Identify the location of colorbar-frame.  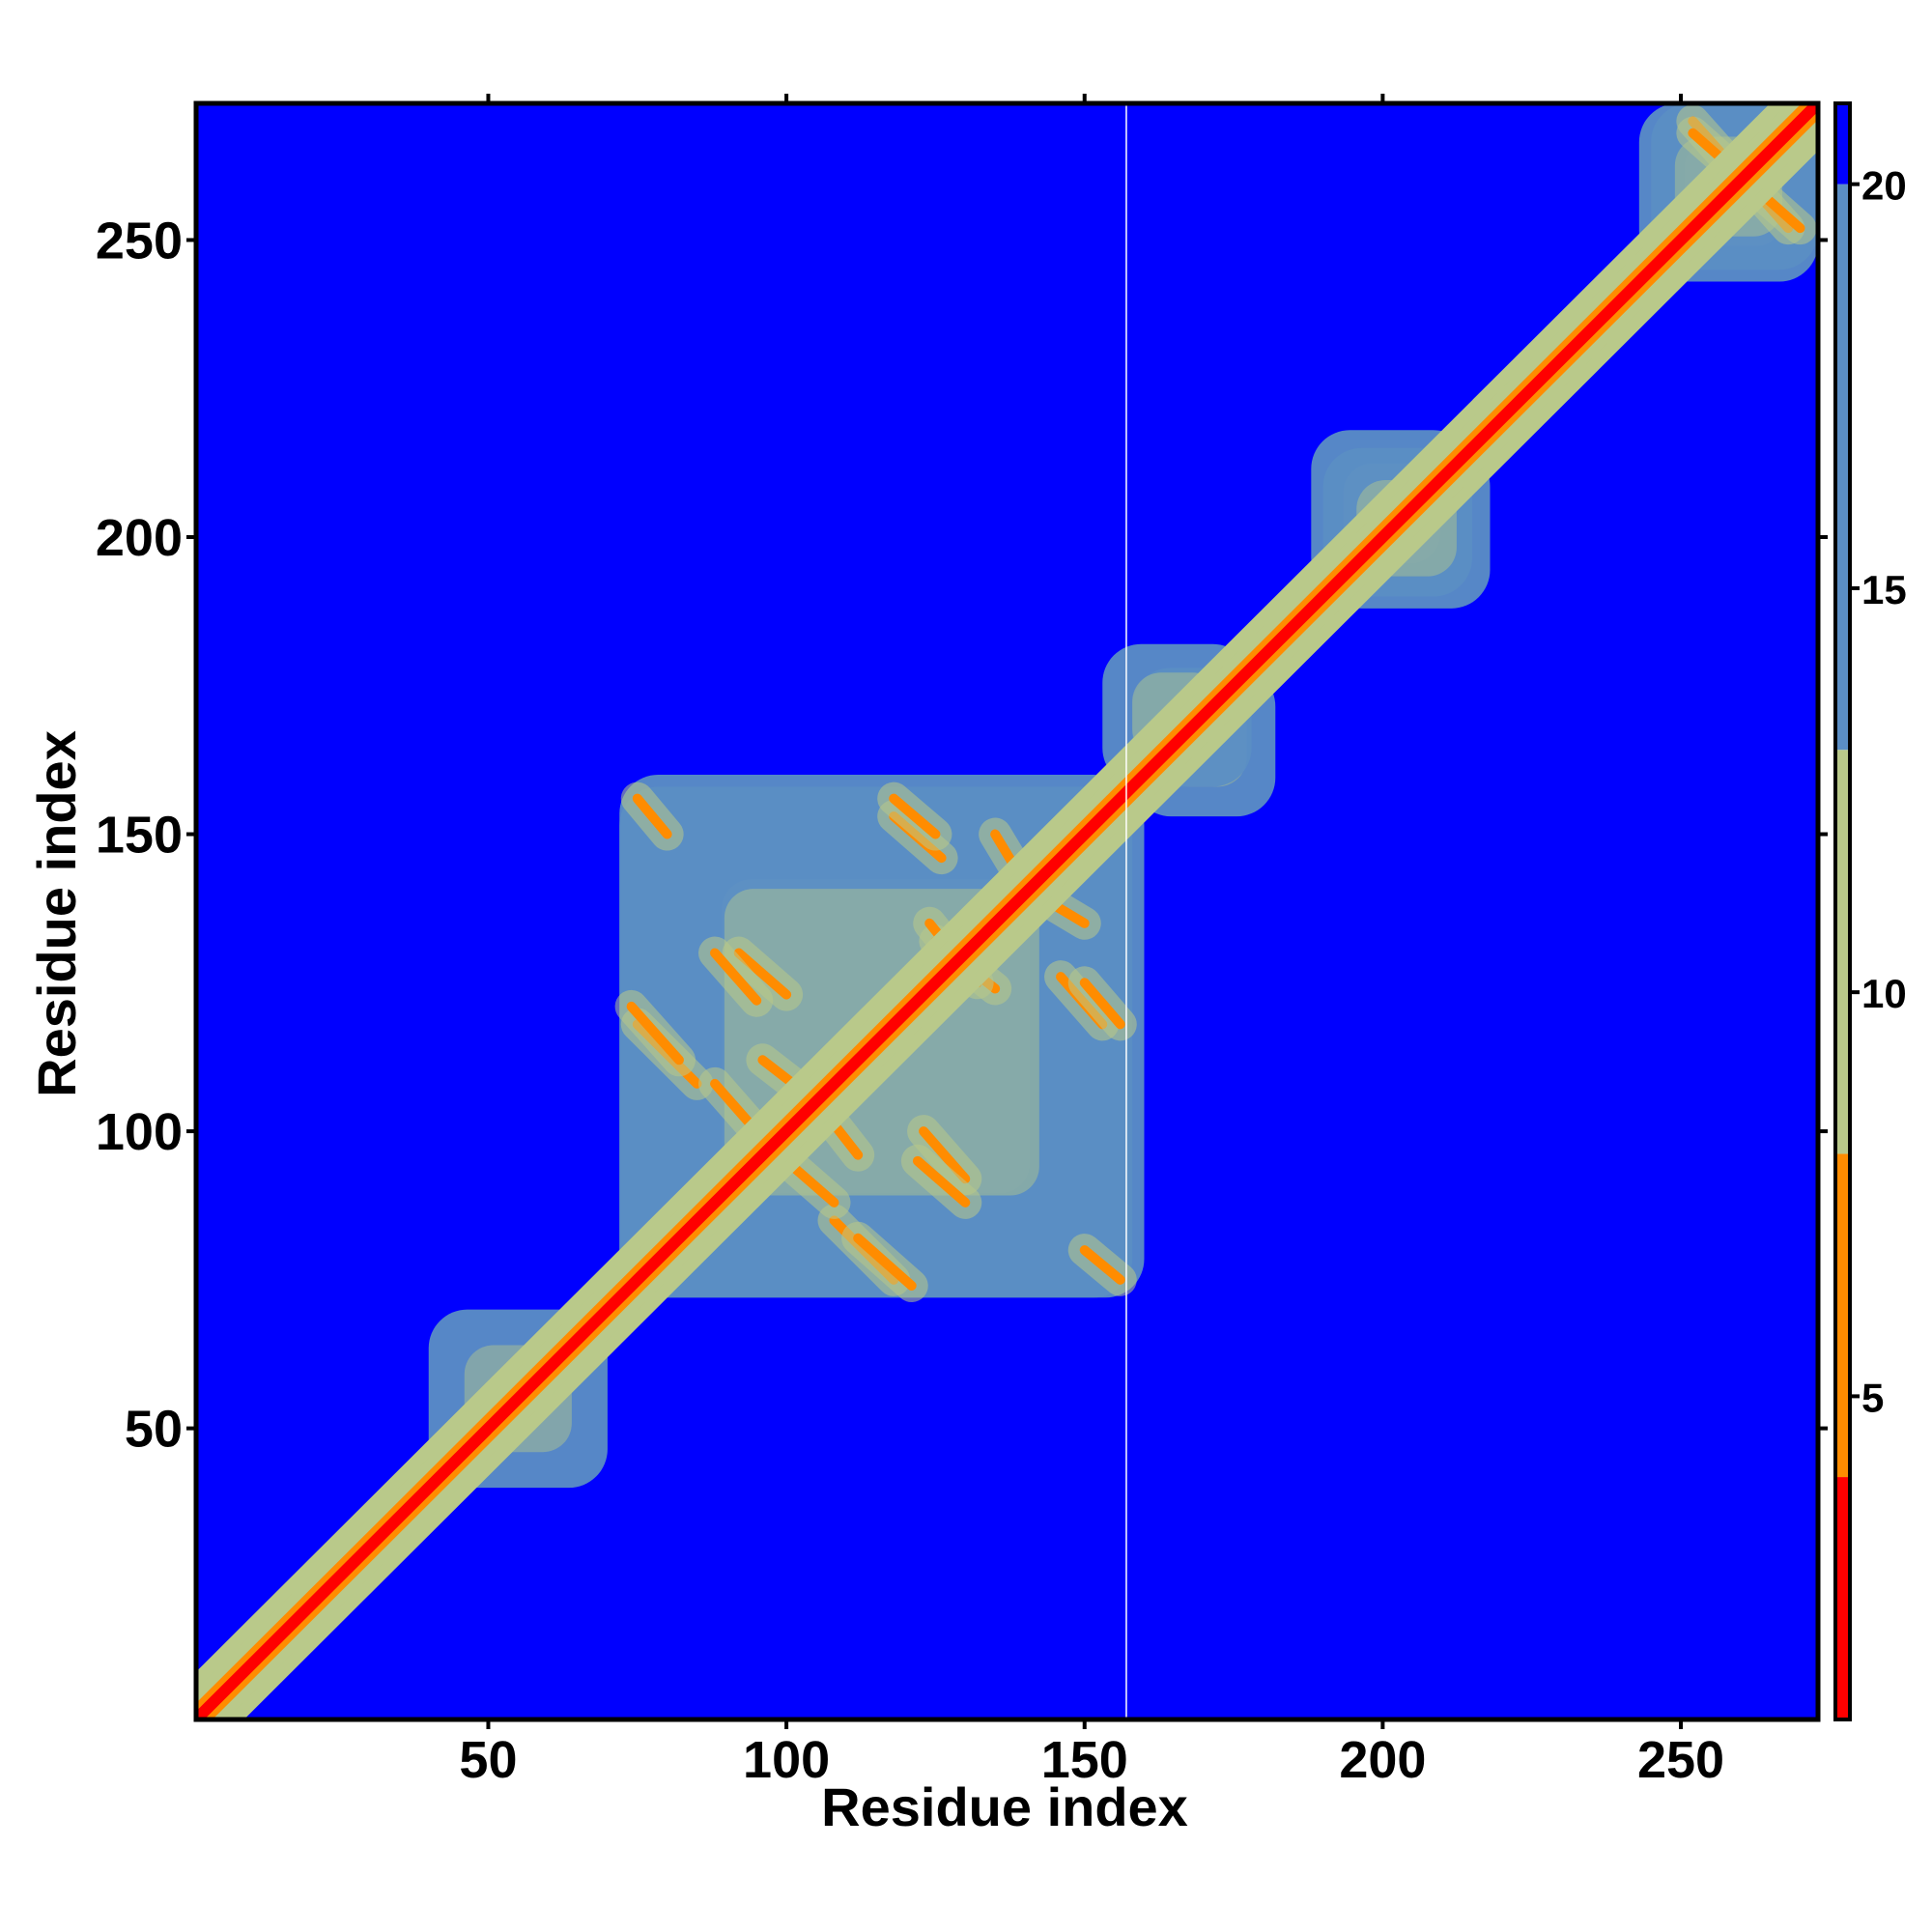
(1842, 911).